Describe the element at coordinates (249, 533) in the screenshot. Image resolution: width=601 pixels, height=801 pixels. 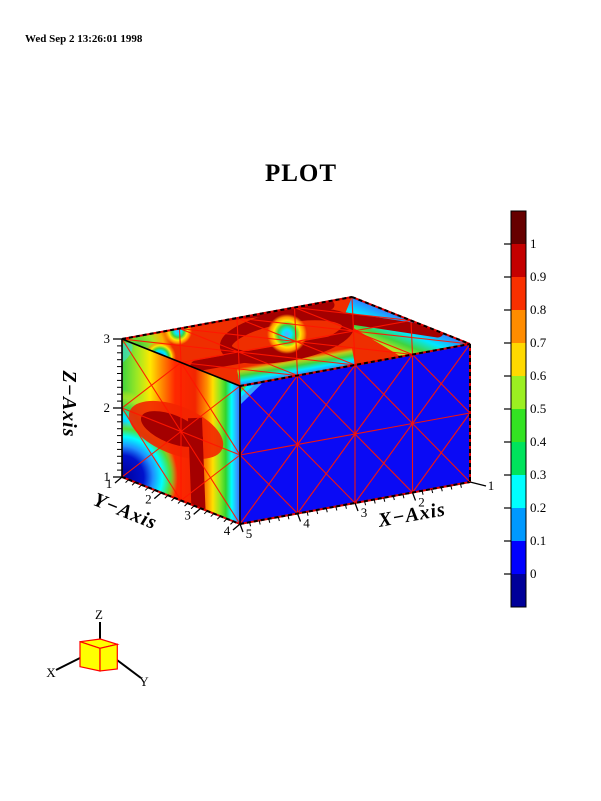
I see `x-tick-label: 5` at that location.